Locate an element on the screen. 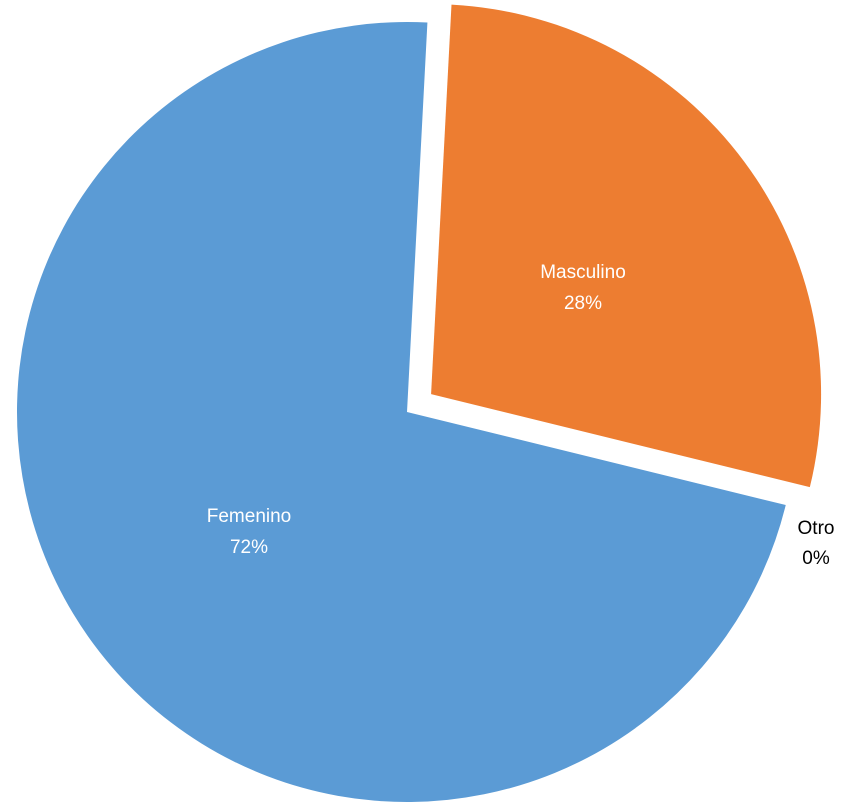 This screenshot has width=851, height=803. data-label-otro-percent: 0% is located at coordinates (816, 558).